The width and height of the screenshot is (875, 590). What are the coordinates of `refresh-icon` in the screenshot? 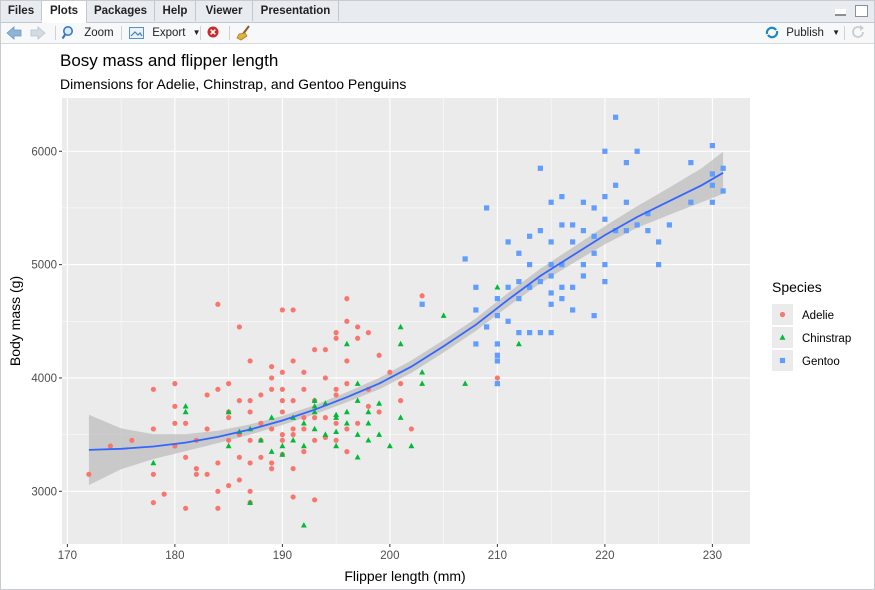 It's located at (859, 33).